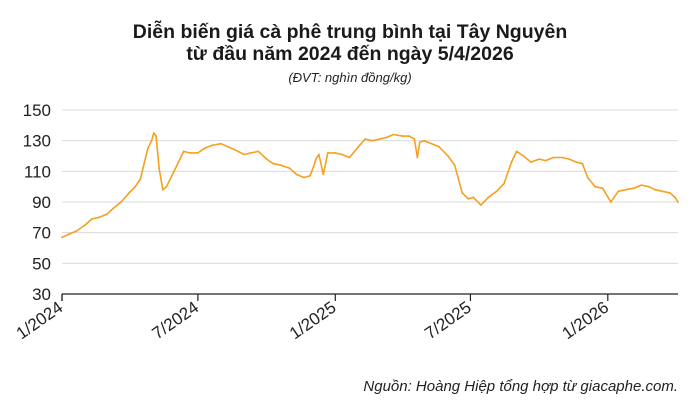 The width and height of the screenshot is (700, 412). I want to click on x-tick-label-7-2025: 7/2025, so click(447, 320).